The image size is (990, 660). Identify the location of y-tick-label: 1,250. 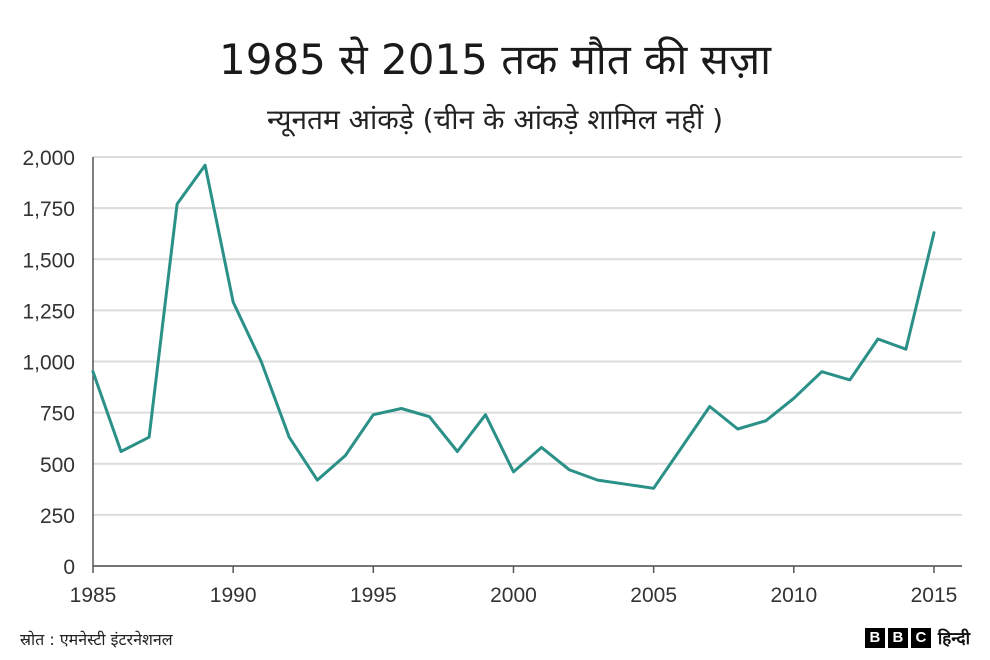
(48, 311).